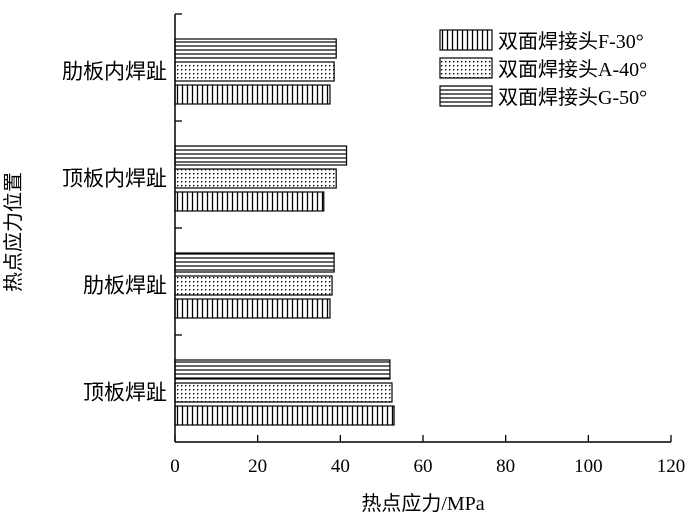 This screenshot has height=518, width=700. I want to click on legend-label: 双面焊接头A-40°, so click(572, 69).